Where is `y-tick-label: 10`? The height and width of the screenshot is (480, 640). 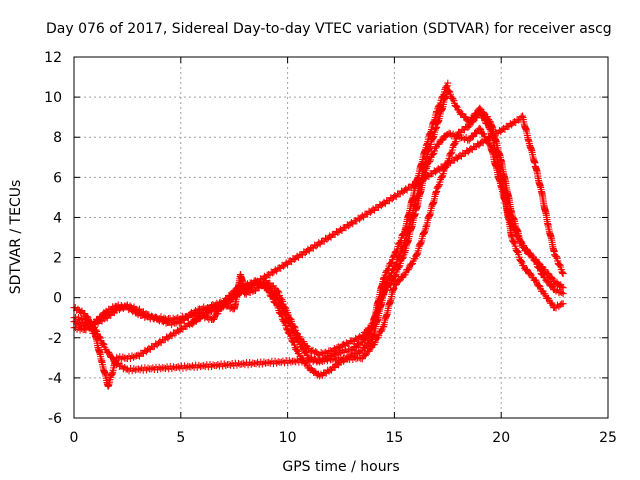
y-tick-label: 10 is located at coordinates (53, 98).